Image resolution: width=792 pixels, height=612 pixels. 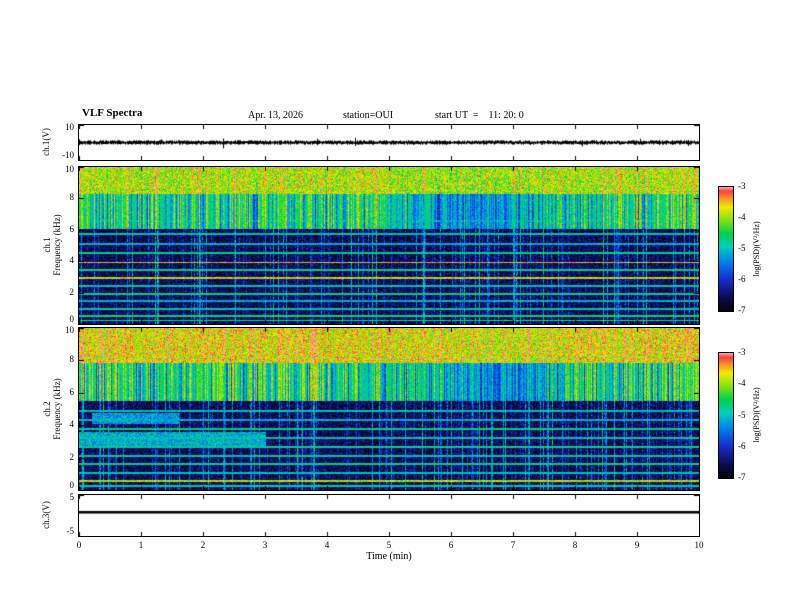 I want to click on y-tick-label: 5, so click(x=72, y=497).